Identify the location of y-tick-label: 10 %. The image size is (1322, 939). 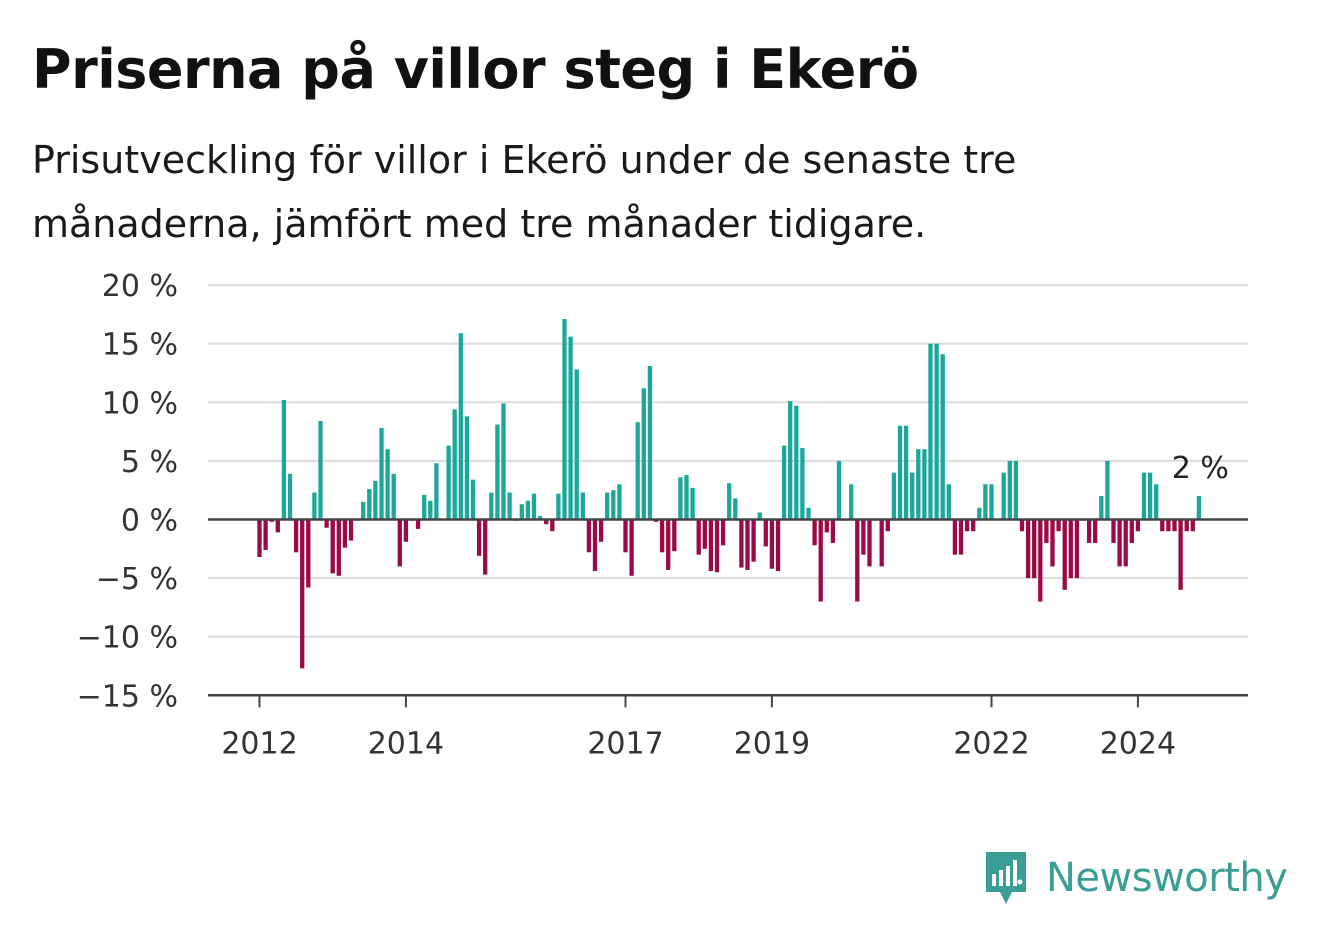
(140, 403).